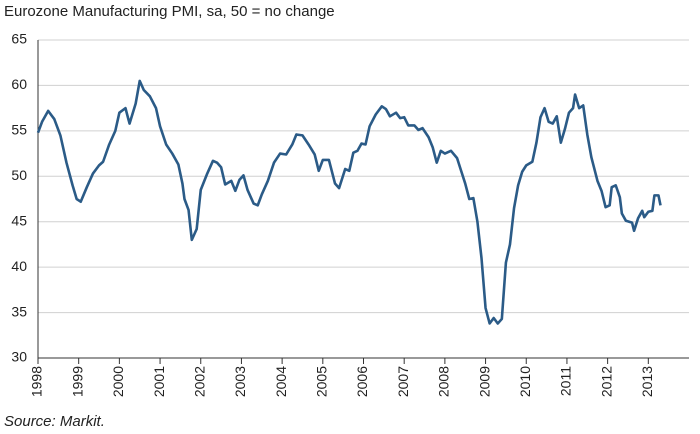  I want to click on source: Source: Markit., so click(54, 421).